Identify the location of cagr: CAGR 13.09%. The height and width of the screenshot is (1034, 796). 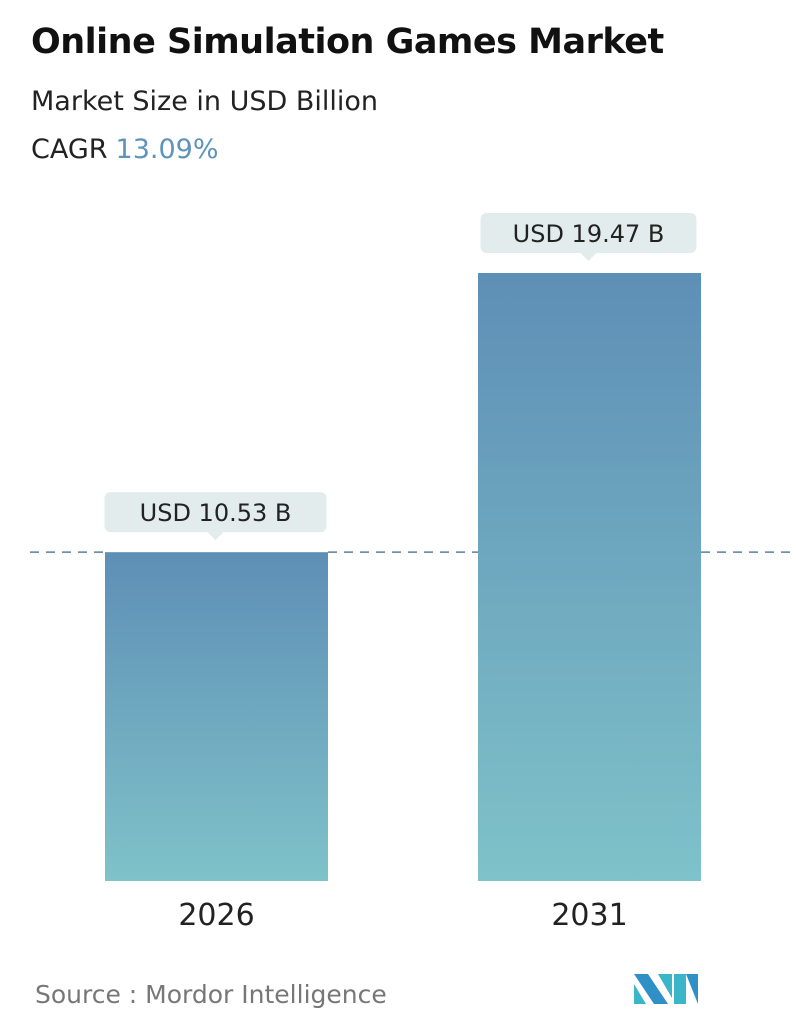
(124, 149).